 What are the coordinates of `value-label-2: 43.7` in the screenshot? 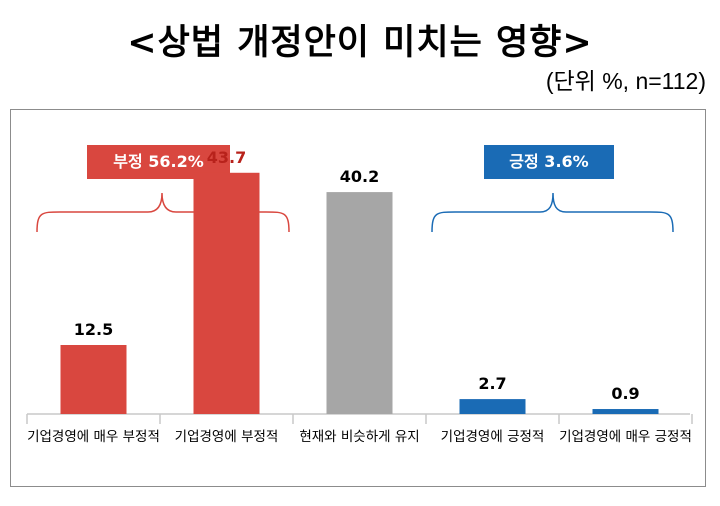 It's located at (226, 157).